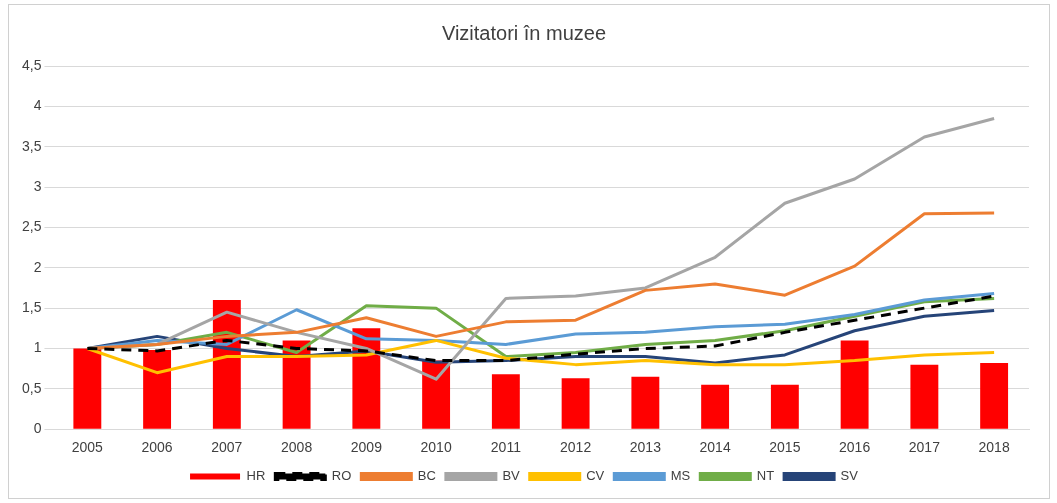 Image resolution: width=1057 pixels, height=503 pixels. What do you see at coordinates (31, 145) in the screenshot?
I see `y-tick-label: 3,5` at bounding box center [31, 145].